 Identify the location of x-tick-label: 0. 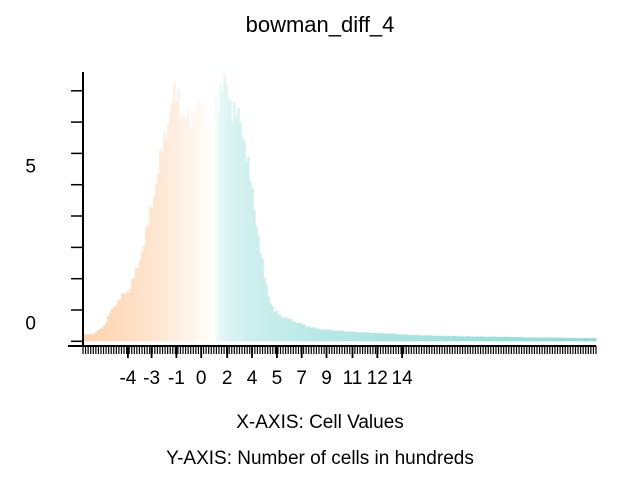
(201, 378).